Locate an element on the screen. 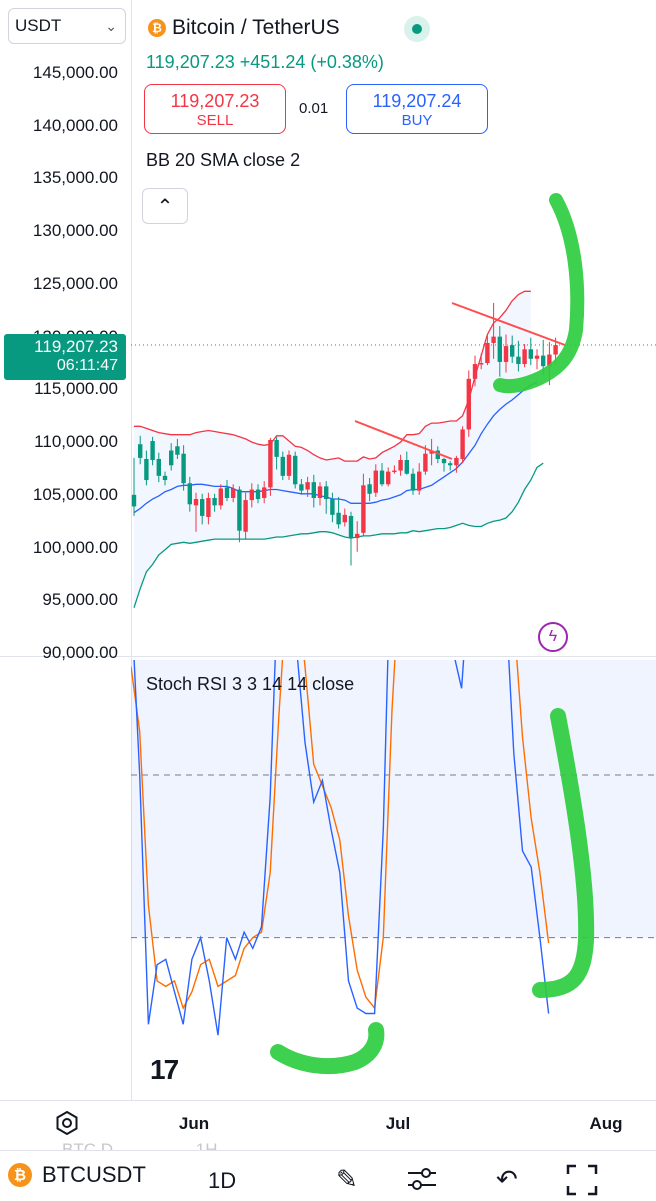  last-price: 119,207.23 is located at coordinates (190, 62).